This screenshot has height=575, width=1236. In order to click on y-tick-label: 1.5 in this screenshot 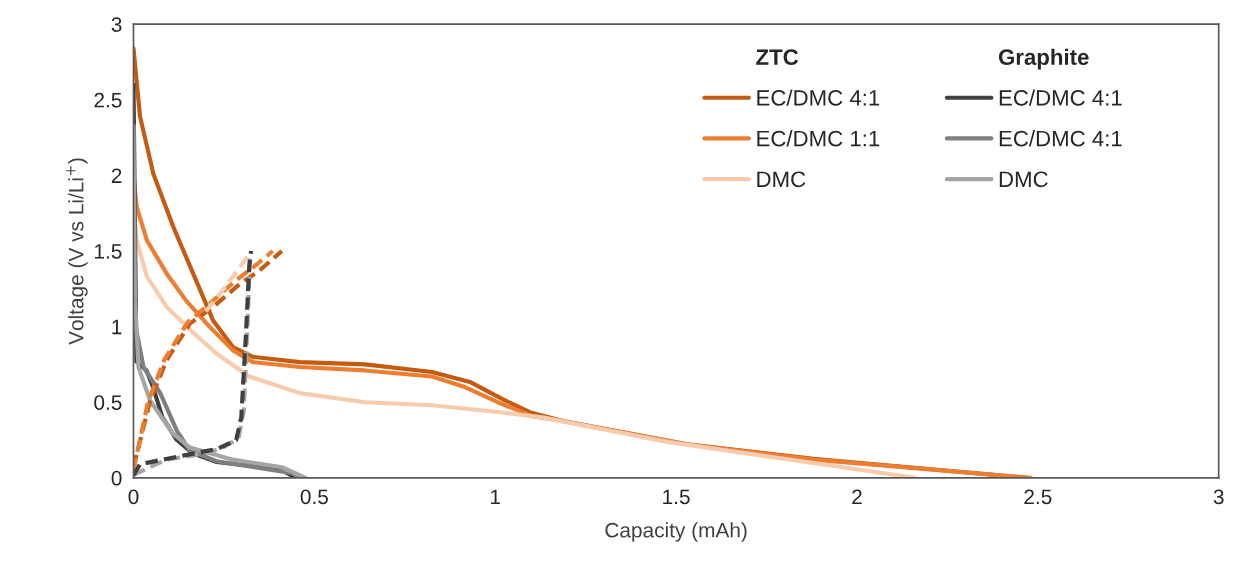, I will do `click(108, 251)`.